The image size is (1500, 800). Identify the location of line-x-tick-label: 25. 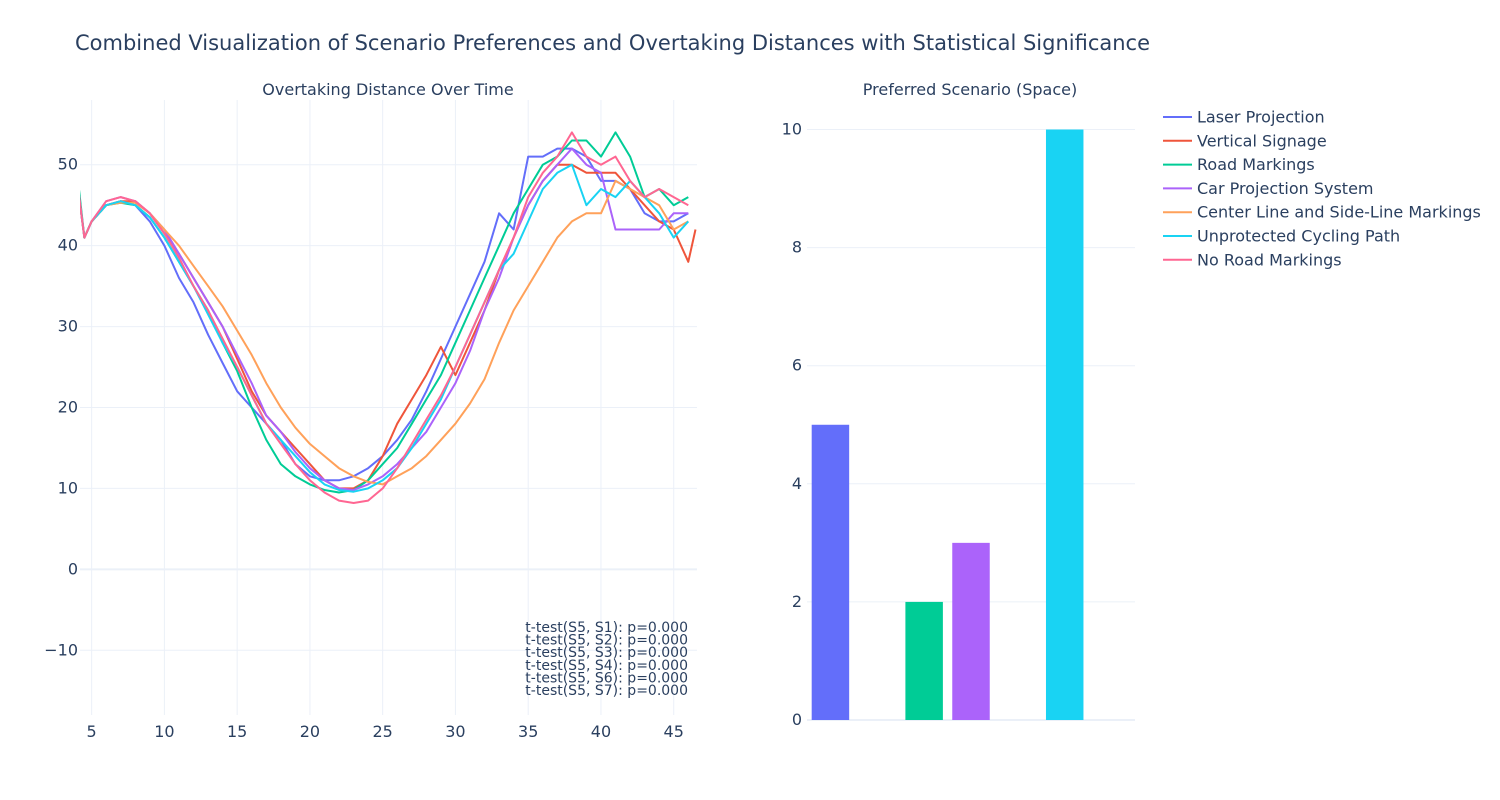
(382, 731).